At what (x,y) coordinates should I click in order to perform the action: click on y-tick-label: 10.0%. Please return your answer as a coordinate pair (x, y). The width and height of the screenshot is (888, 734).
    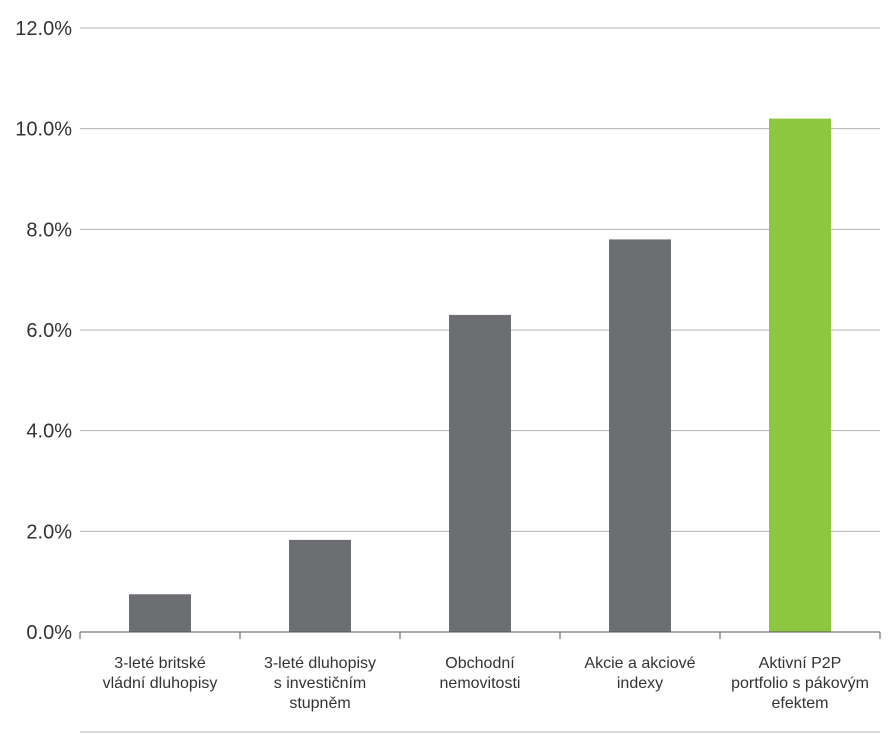
    Looking at the image, I should click on (43, 130).